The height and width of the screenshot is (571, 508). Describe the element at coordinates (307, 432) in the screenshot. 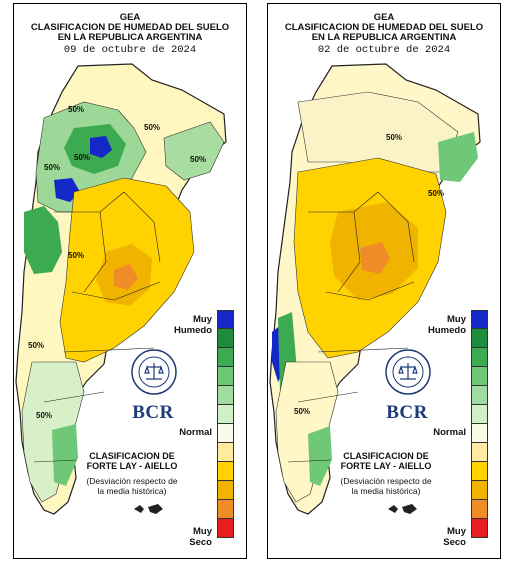

I see `normal-south-zone` at that location.